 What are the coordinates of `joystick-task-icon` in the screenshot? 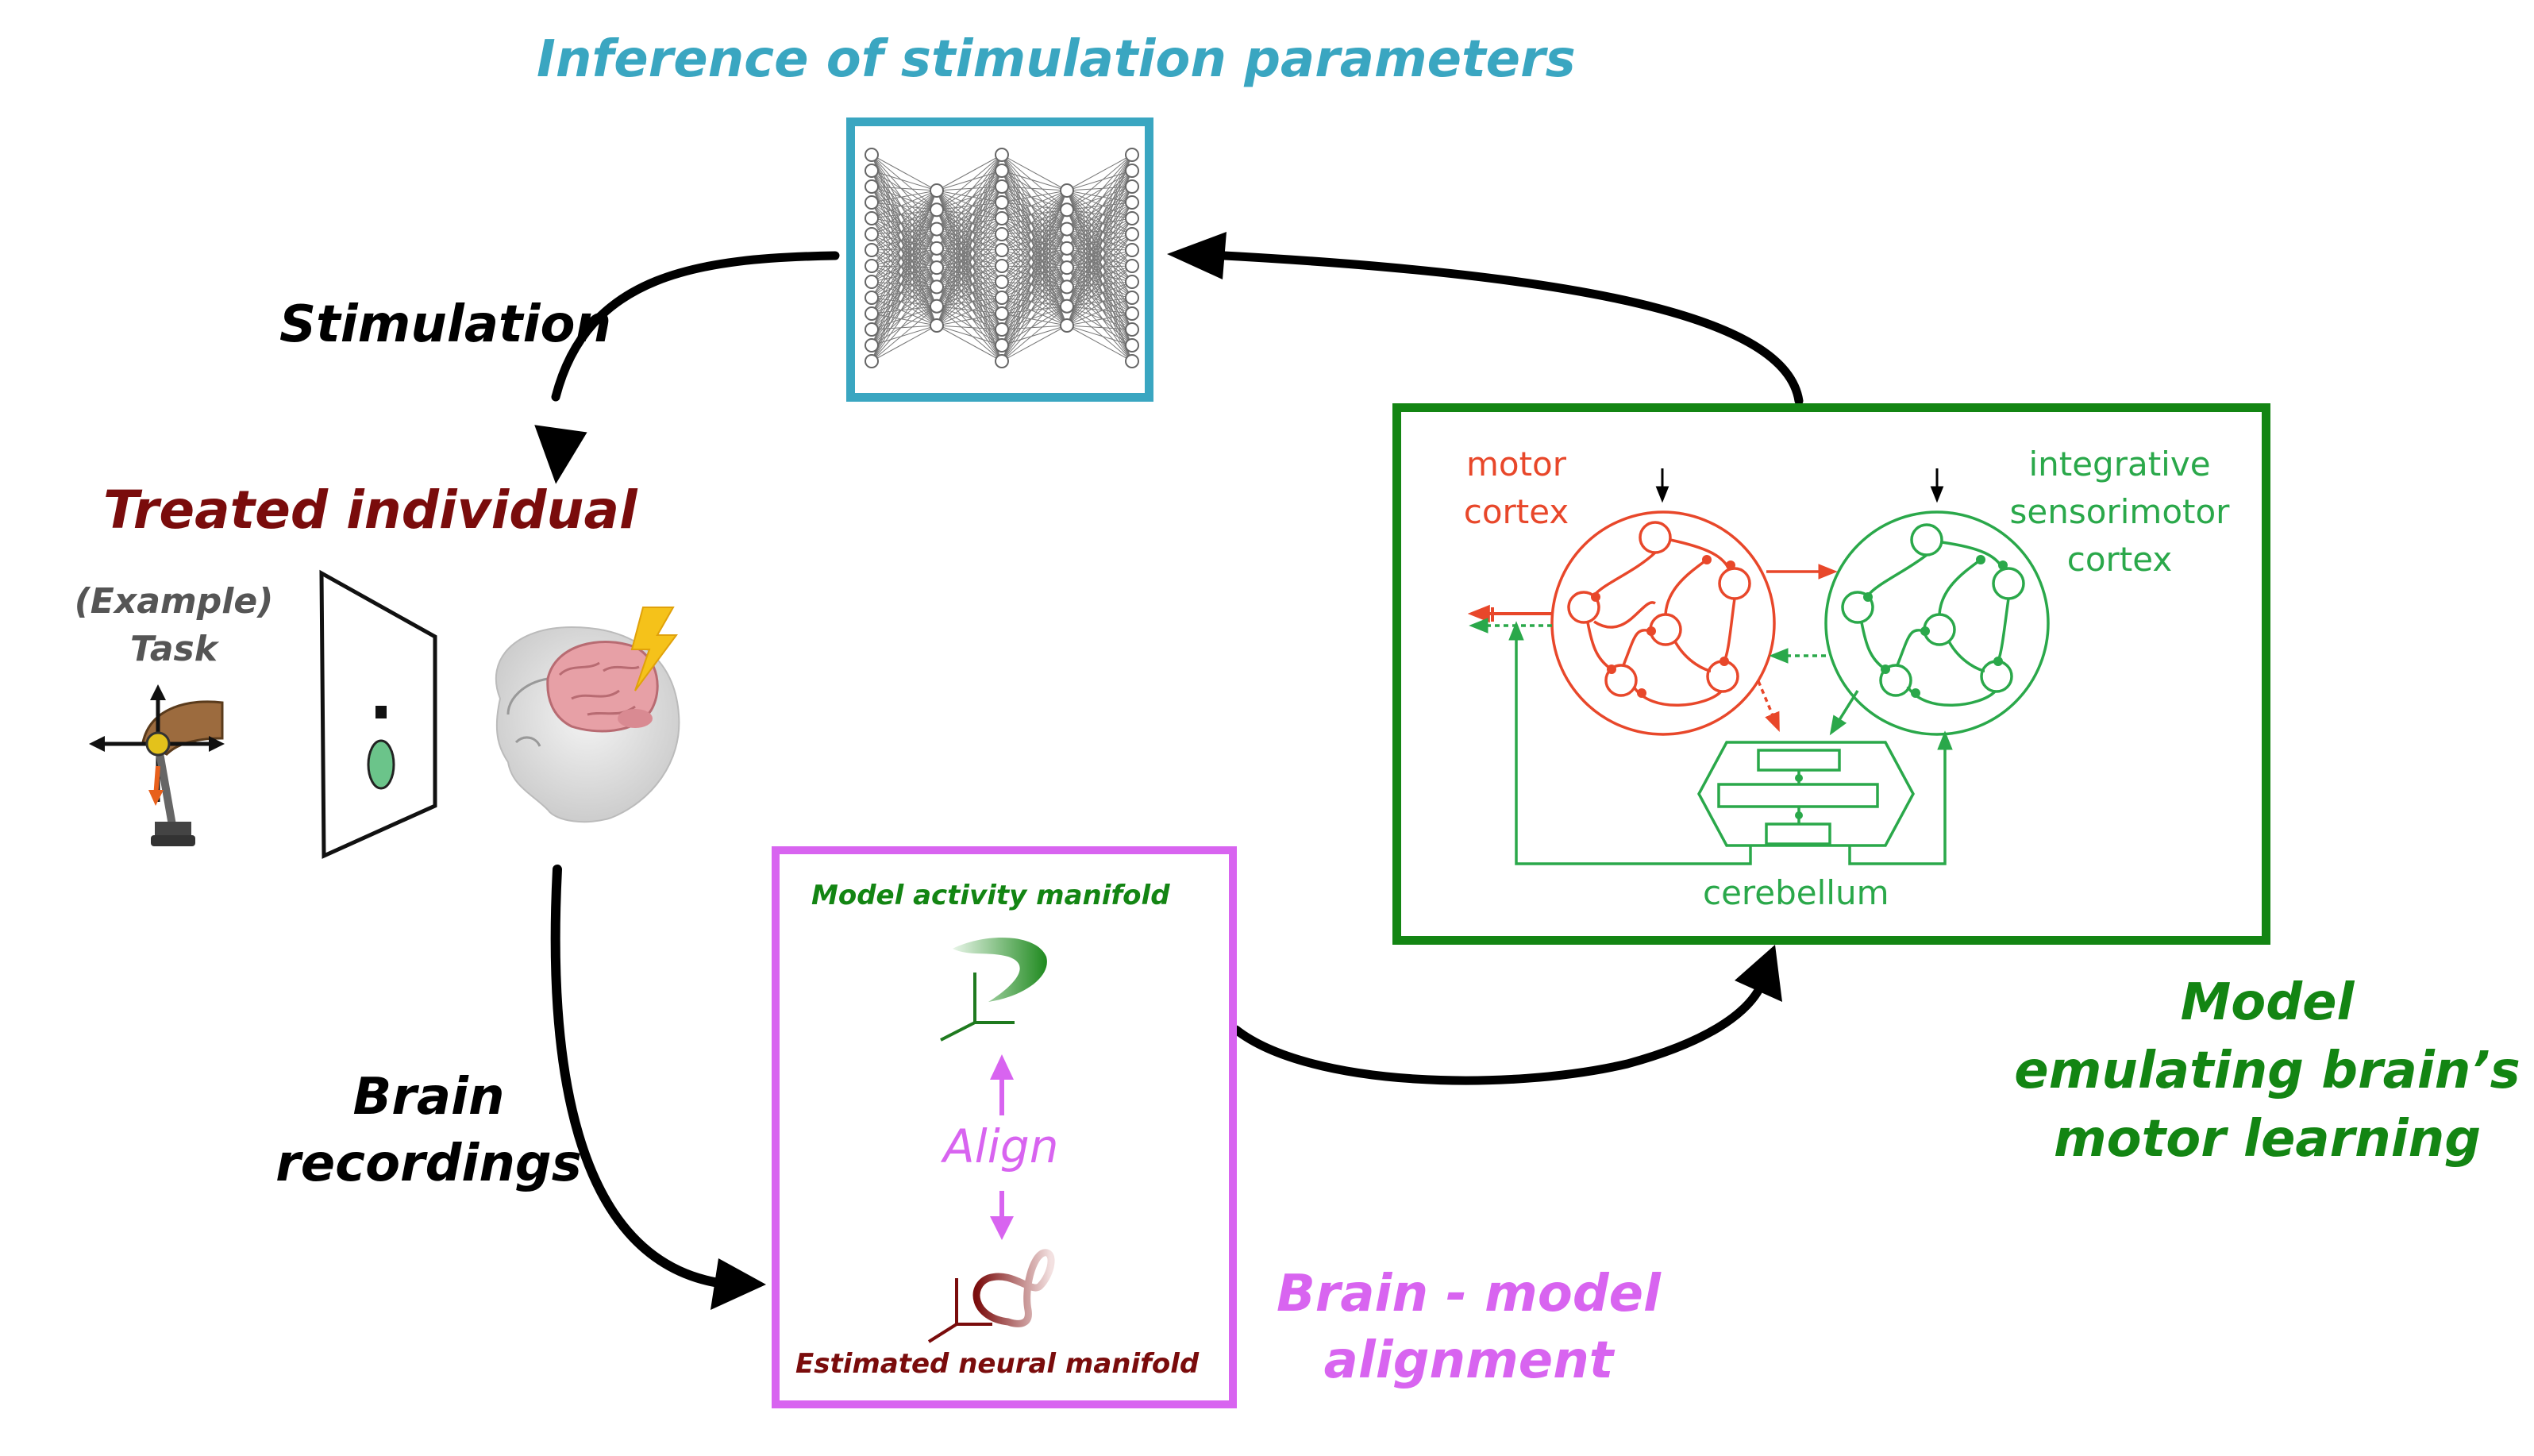 It's located at (157, 765).